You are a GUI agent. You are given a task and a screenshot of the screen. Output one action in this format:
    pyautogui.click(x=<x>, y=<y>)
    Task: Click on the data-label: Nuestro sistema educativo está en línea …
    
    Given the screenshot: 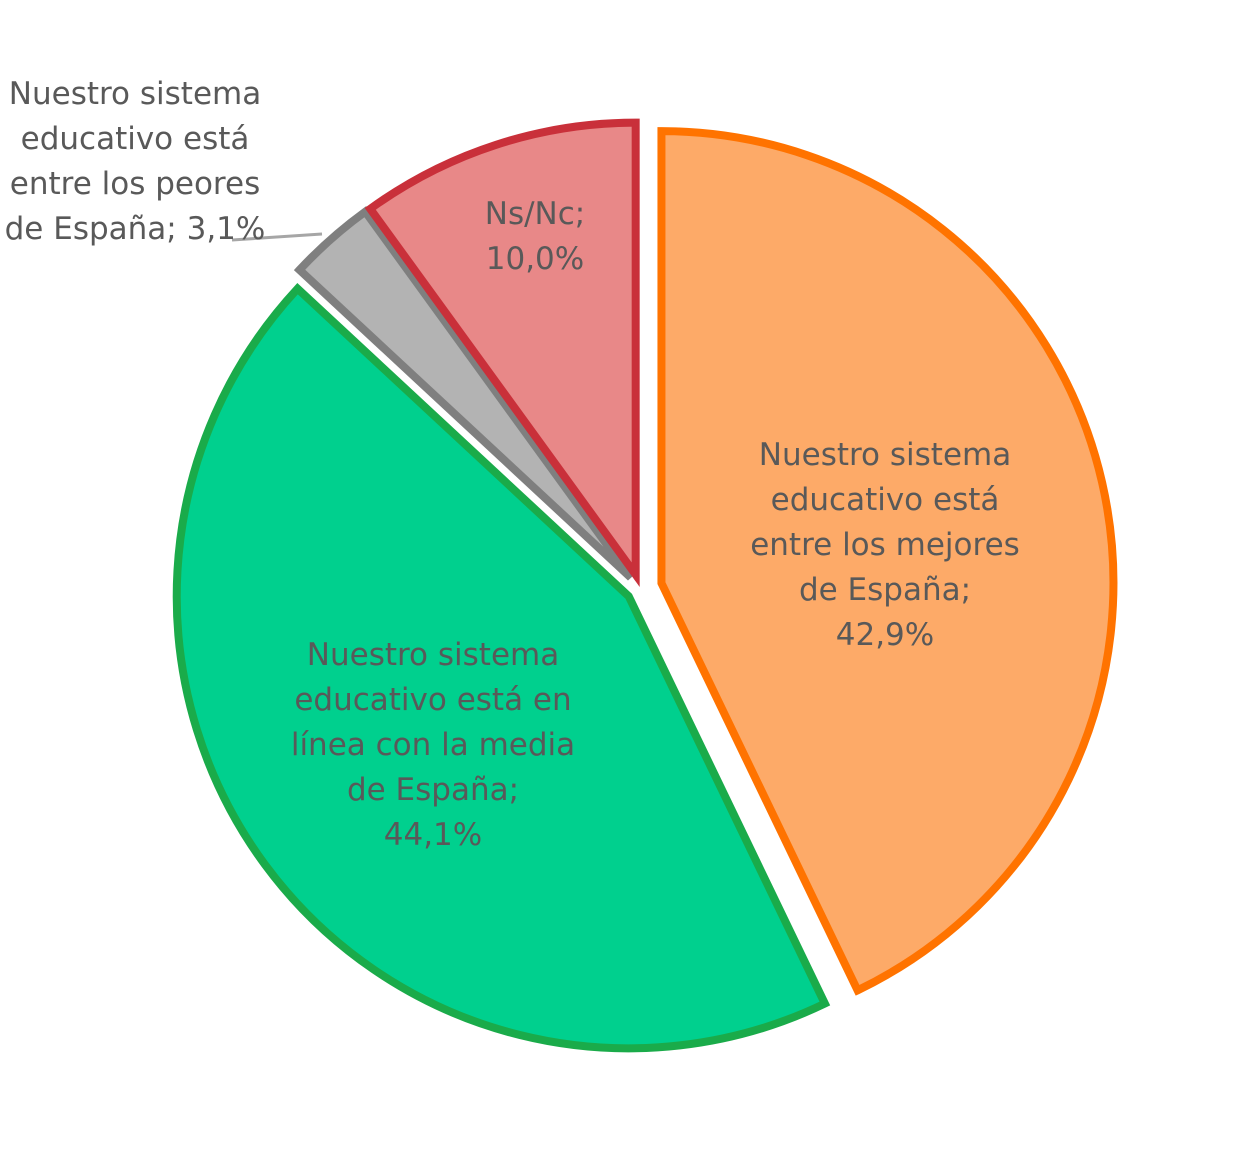 What is the action you would take?
    pyautogui.click(x=433, y=745)
    